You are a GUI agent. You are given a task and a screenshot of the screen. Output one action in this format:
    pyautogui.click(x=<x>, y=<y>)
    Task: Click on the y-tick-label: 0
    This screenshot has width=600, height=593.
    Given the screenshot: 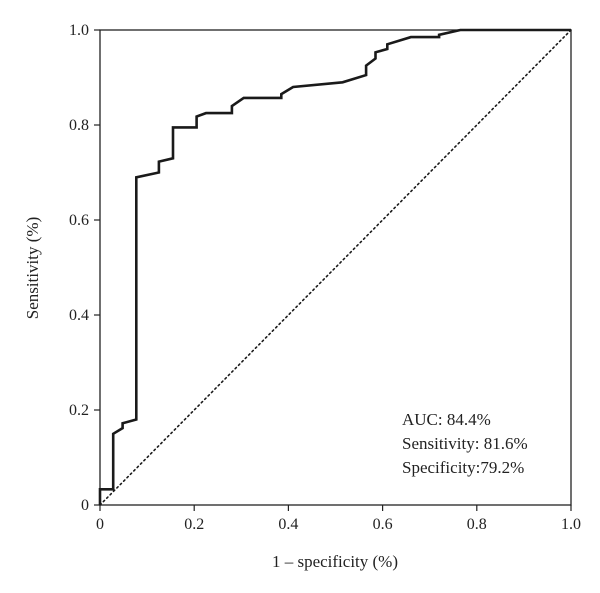 What is the action you would take?
    pyautogui.click(x=85, y=505)
    